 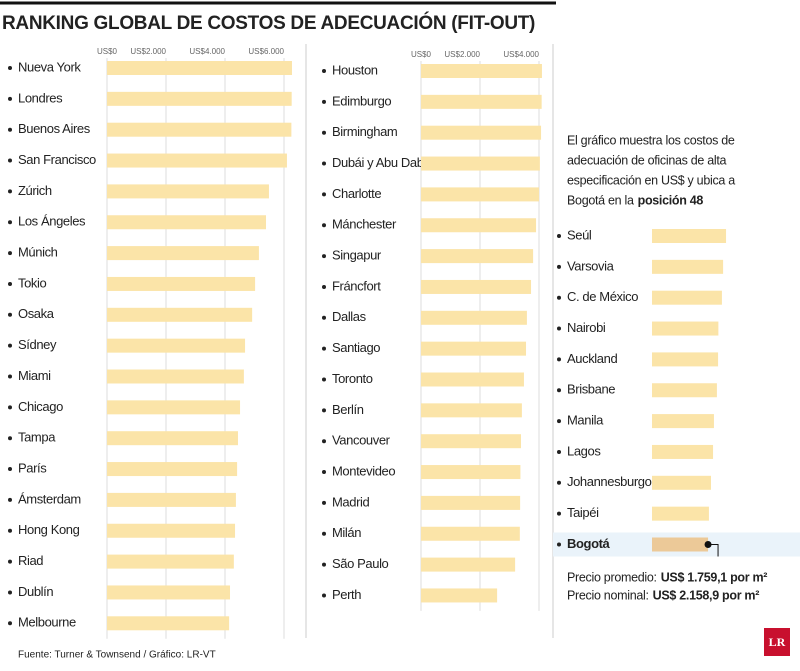 I want to click on x-tick-label: US$4.000, so click(x=521, y=54).